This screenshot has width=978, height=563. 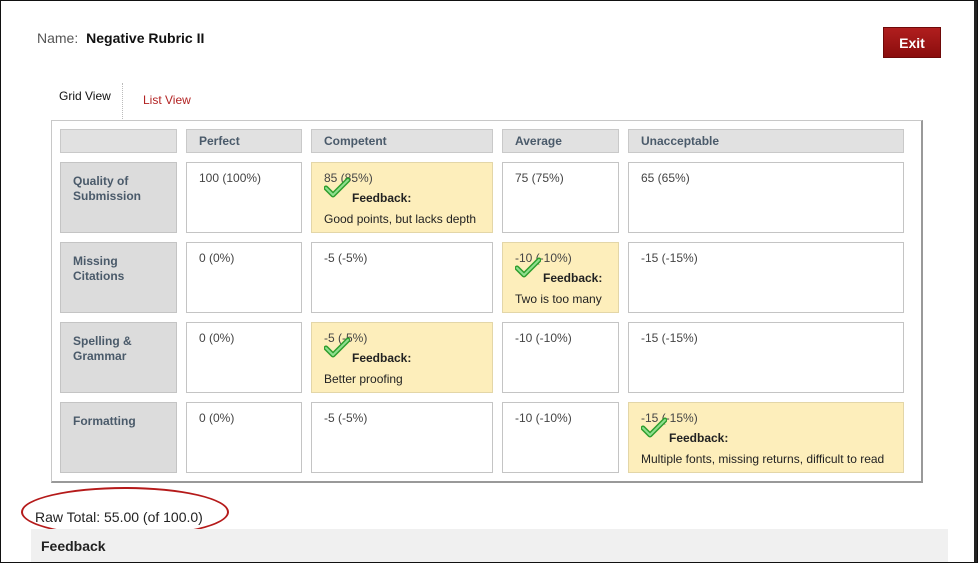 I want to click on tab-grid-view: Grid View, so click(x=86, y=101).